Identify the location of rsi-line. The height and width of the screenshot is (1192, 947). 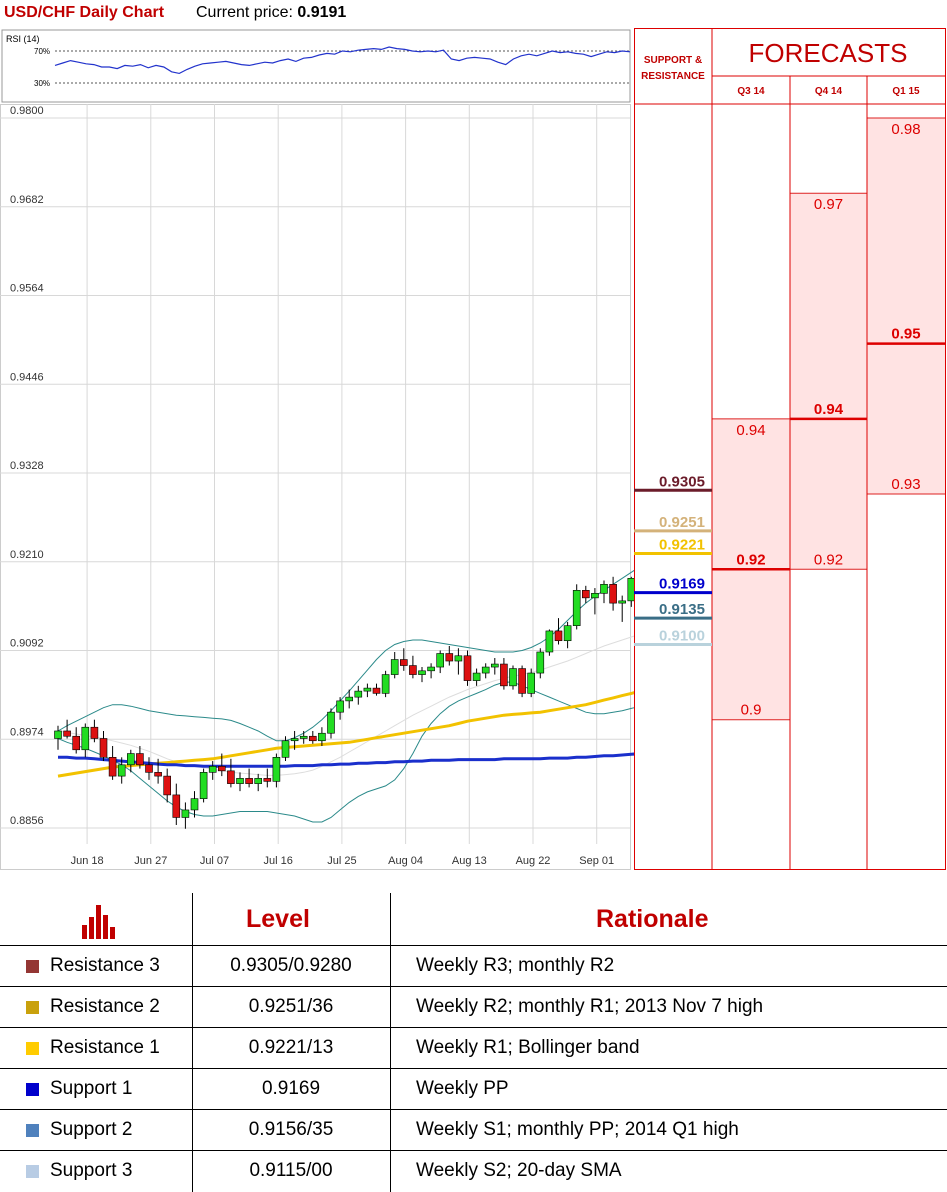
(342, 60).